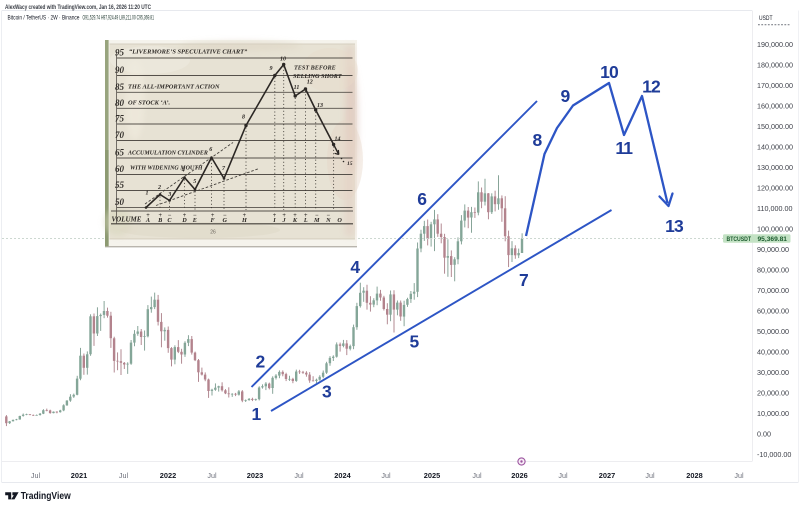 The width and height of the screenshot is (800, 508). What do you see at coordinates (775, 229) in the screenshot?
I see `svg-text: 100,000.00` at bounding box center [775, 229].